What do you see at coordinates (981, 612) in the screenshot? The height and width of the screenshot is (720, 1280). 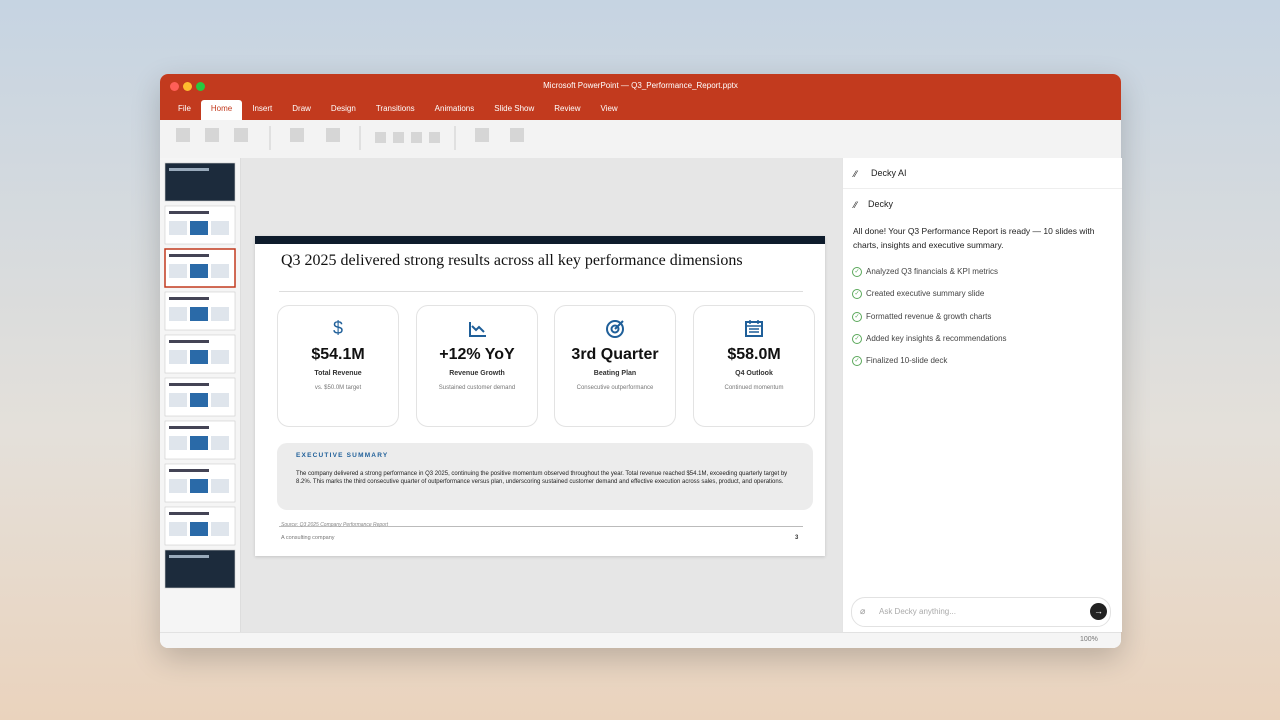 I see `chat-input: ⌀ Ask Decky anything... →` at bounding box center [981, 612].